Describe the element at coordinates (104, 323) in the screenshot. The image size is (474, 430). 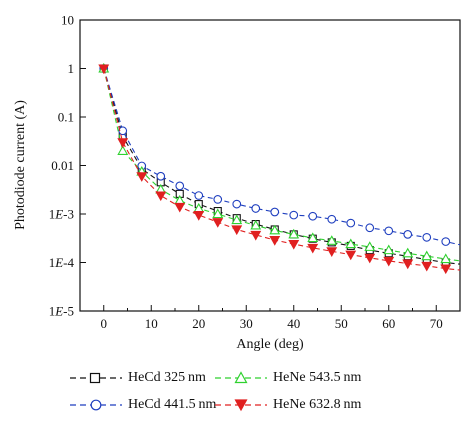
I see `x-tick-label: 0` at that location.